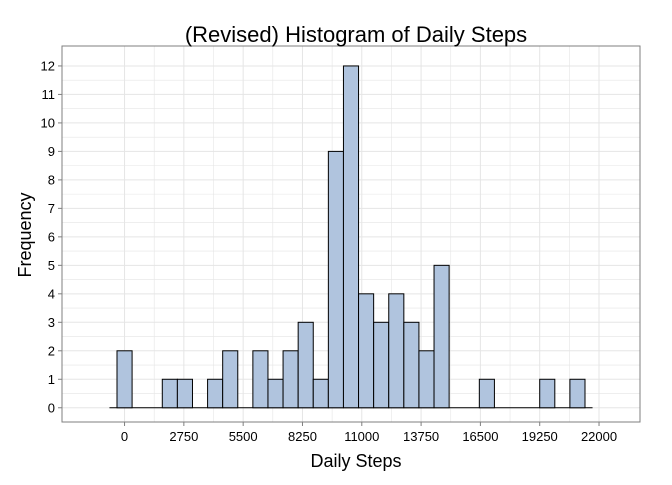 Image resolution: width=672 pixels, height=485 pixels. I want to click on y-tick-label: 0, so click(51, 407).